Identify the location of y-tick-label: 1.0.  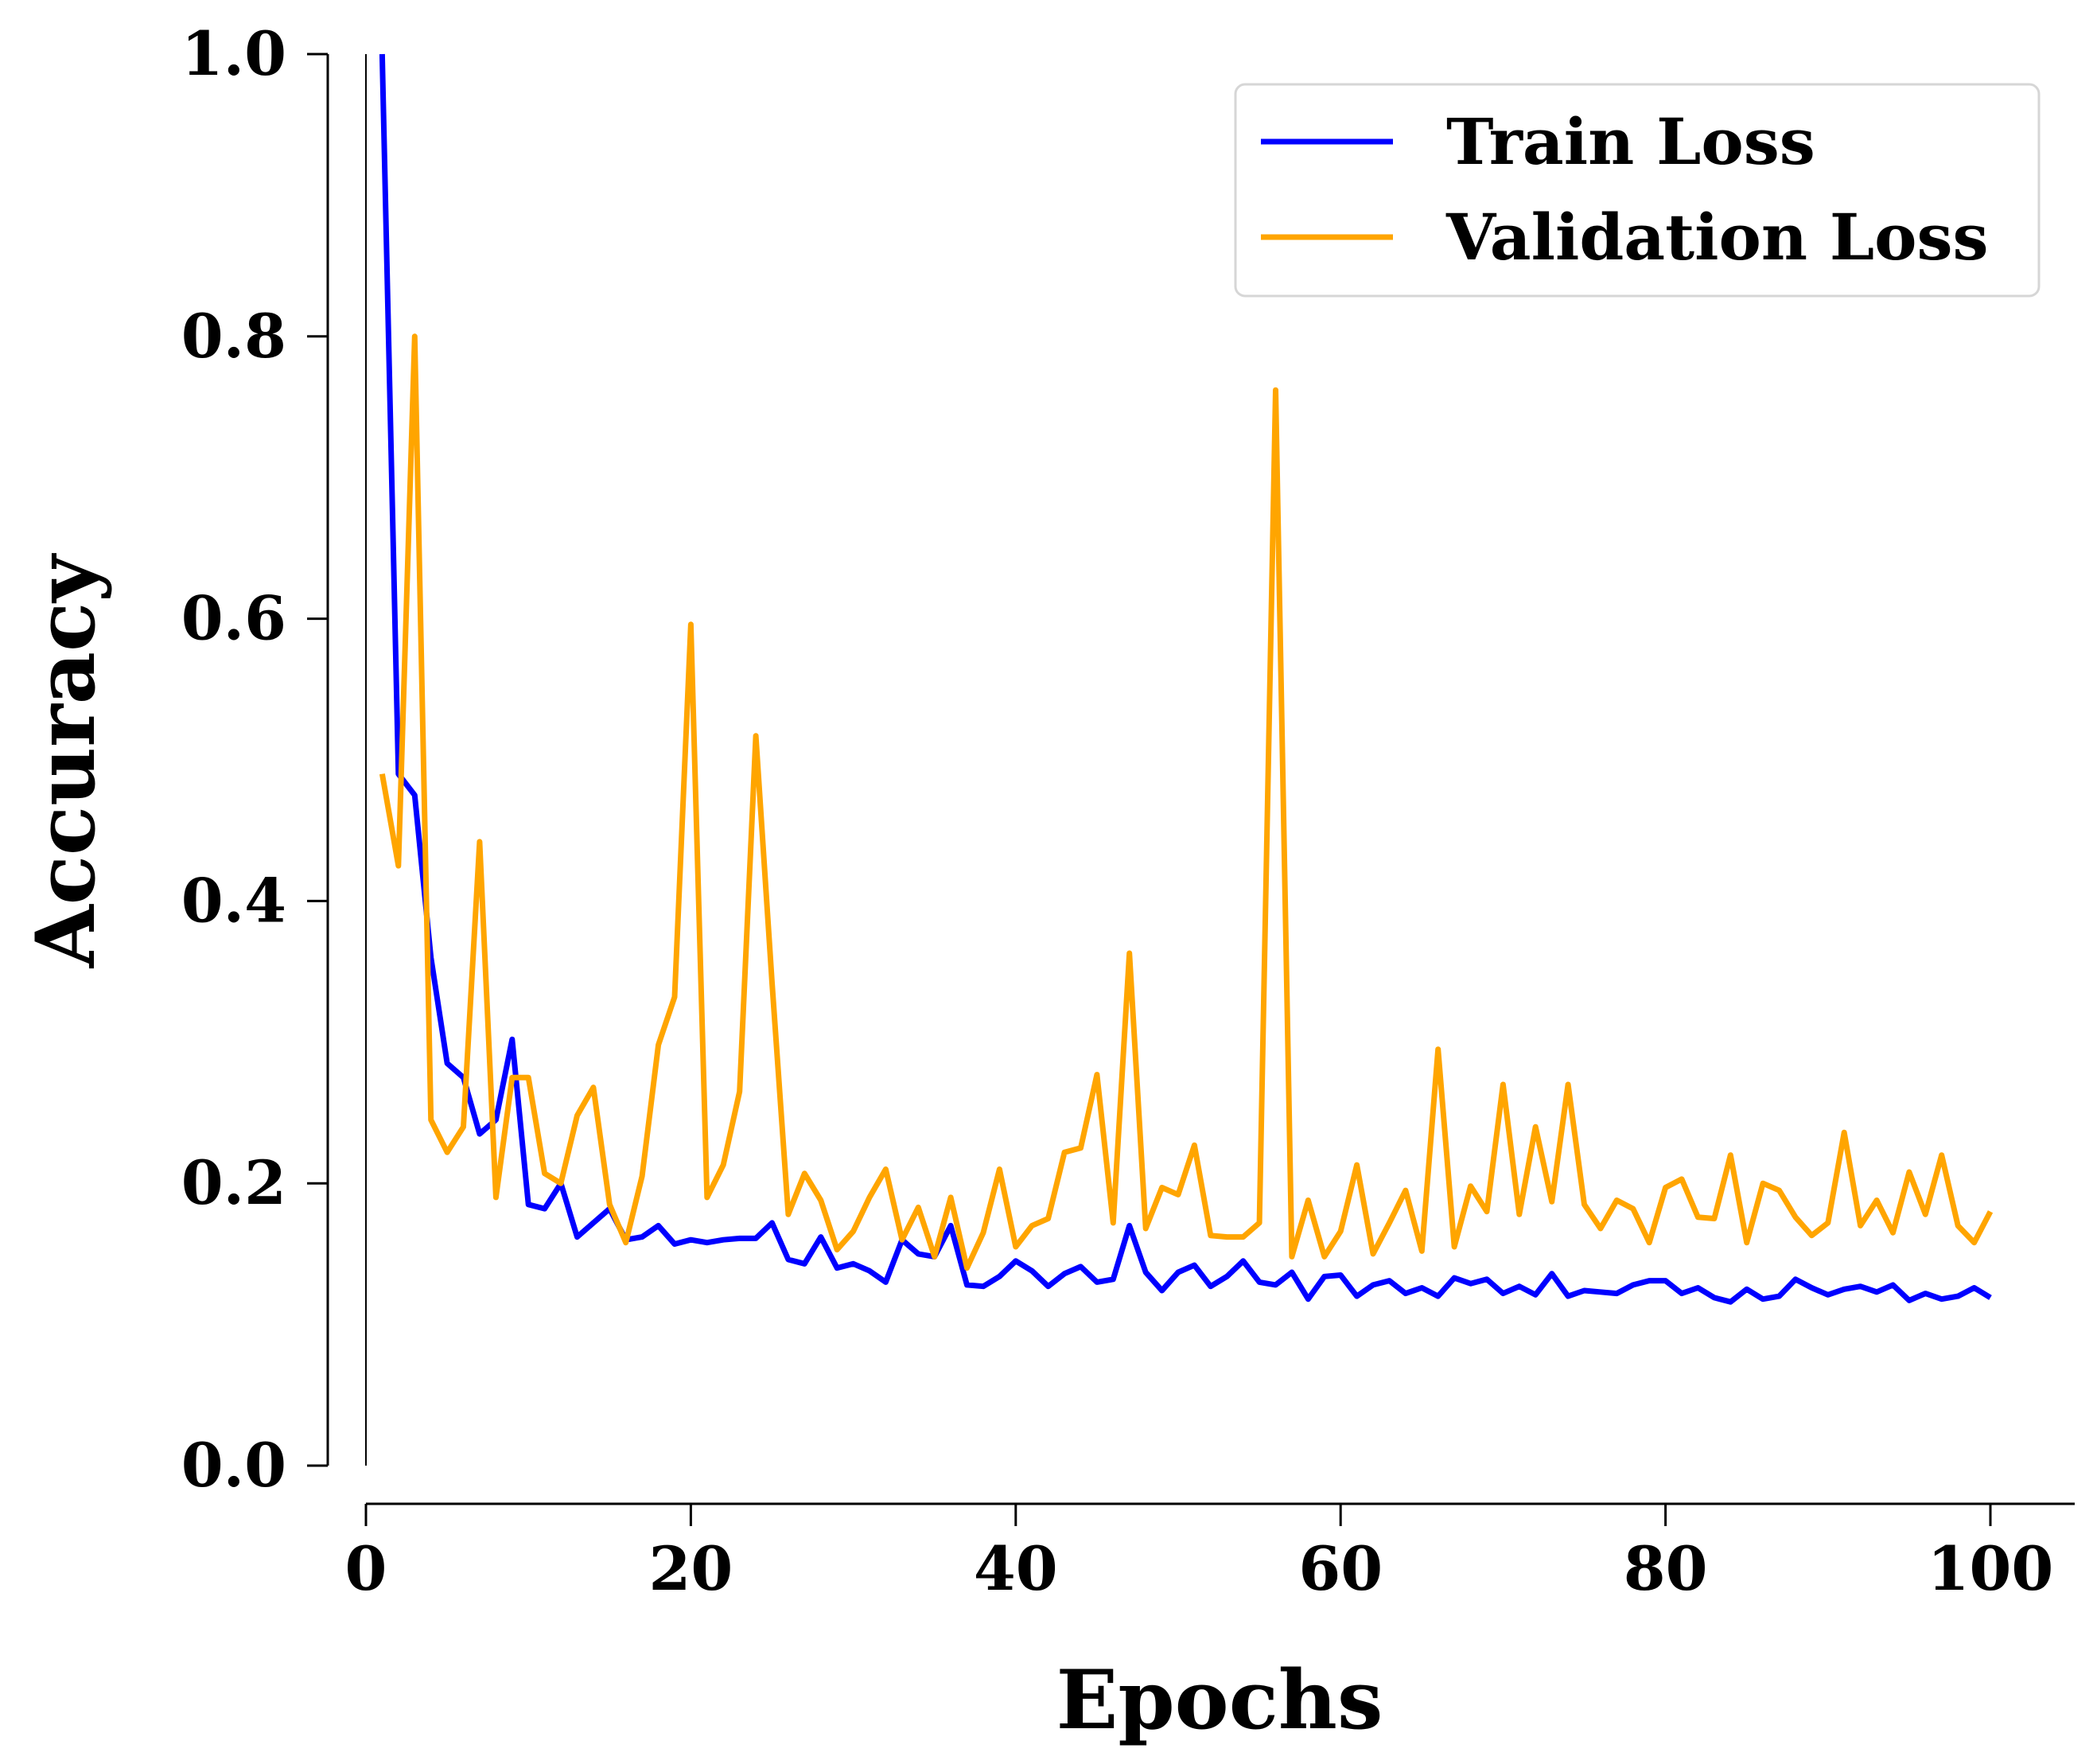
(233, 53).